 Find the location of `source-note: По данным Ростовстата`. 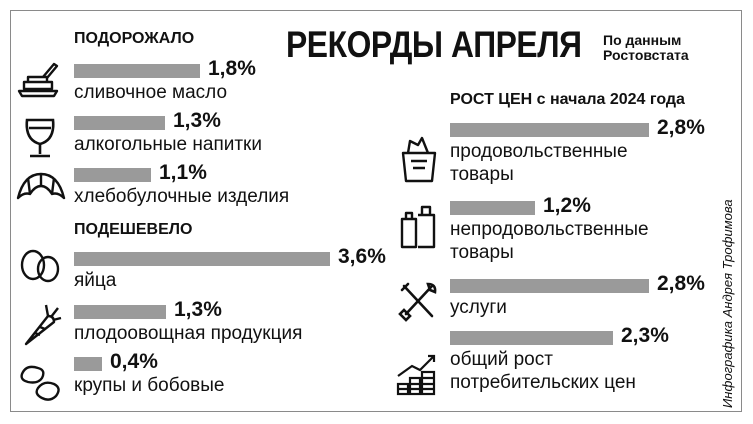

source-note: По данным Ростовстата is located at coordinates (646, 48).